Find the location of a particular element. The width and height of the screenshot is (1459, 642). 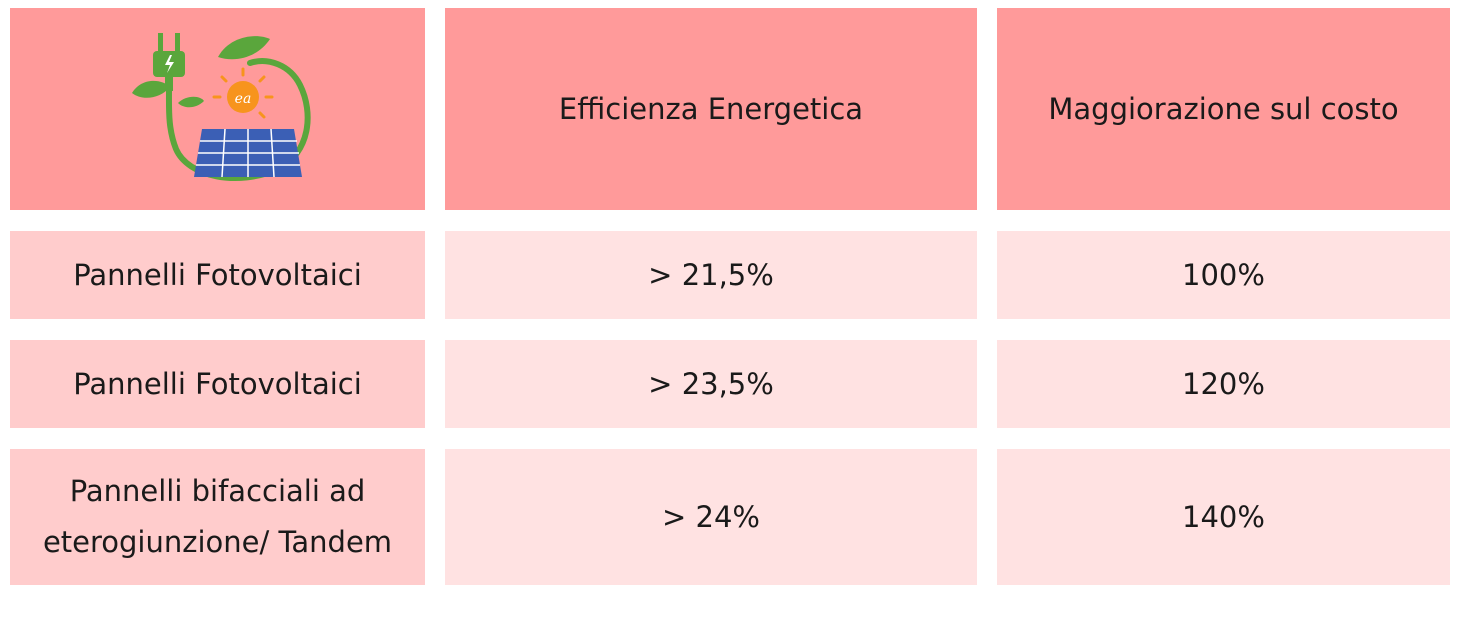

table-row-1-cost: 100% is located at coordinates (1223, 275).